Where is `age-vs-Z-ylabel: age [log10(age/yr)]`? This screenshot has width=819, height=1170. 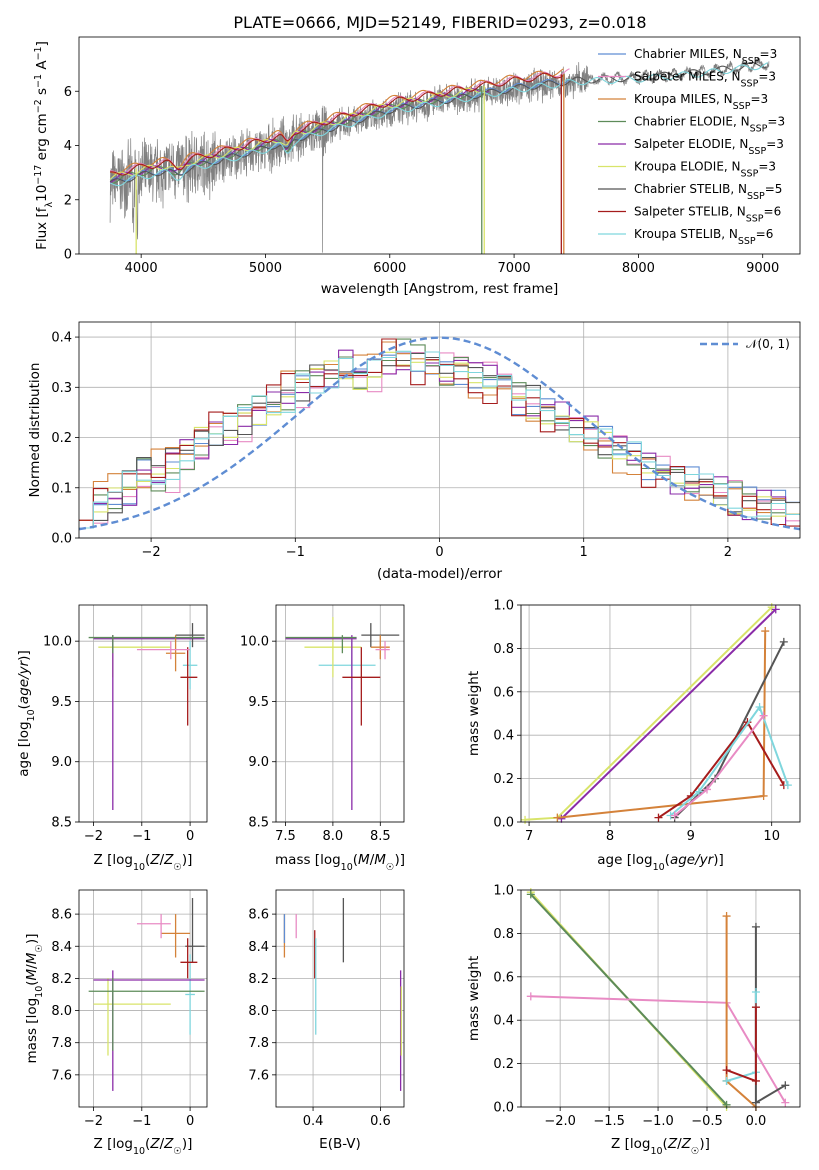
age-vs-Z-ylabel: age [log10(age/yr)] is located at coordinates (26, 713).